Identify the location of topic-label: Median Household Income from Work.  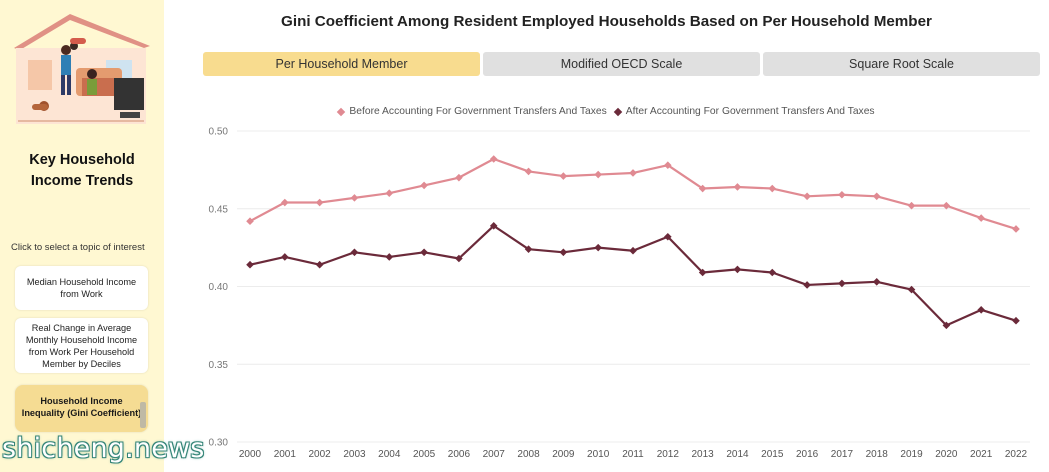
(81, 288).